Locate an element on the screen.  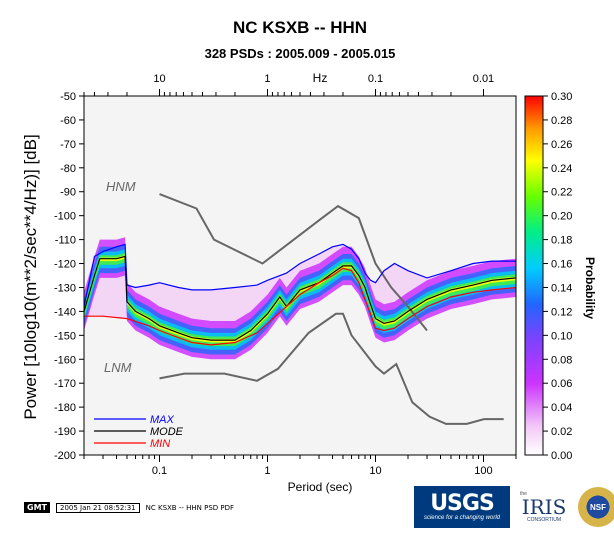
gmt-badge: GMT is located at coordinates (37, 507).